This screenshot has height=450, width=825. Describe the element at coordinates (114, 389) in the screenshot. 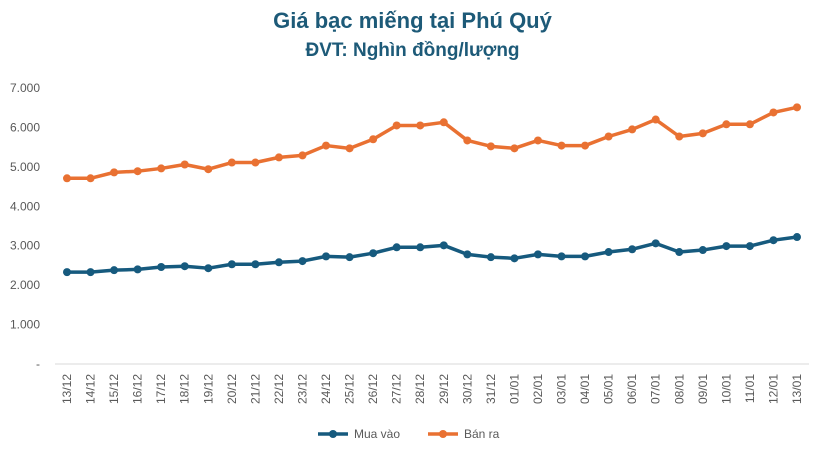

I see `x-tick-label: 15/12` at that location.